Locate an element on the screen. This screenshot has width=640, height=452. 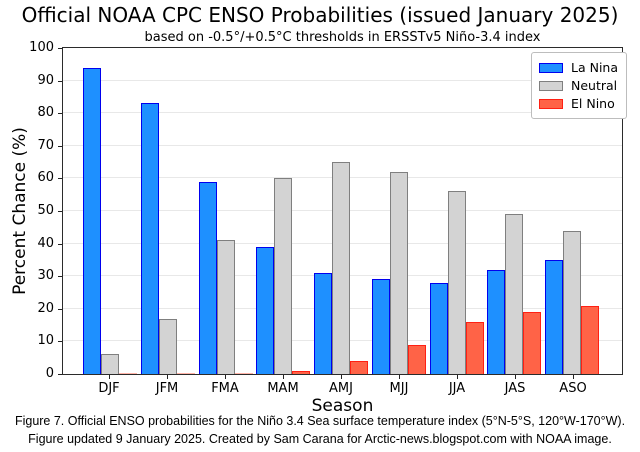
x-axis-tick-marks is located at coordinates (342, 377).